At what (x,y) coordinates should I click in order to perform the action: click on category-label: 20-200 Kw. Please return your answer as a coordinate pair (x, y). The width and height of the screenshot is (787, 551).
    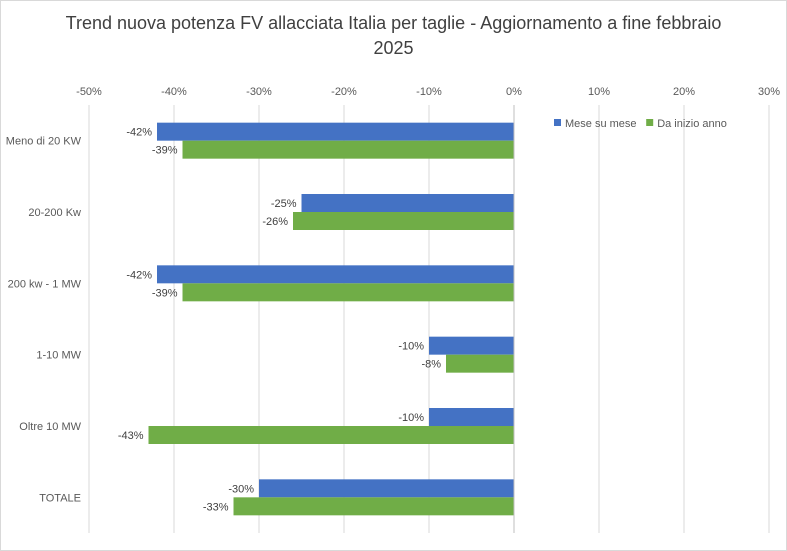
    Looking at the image, I should click on (54, 213).